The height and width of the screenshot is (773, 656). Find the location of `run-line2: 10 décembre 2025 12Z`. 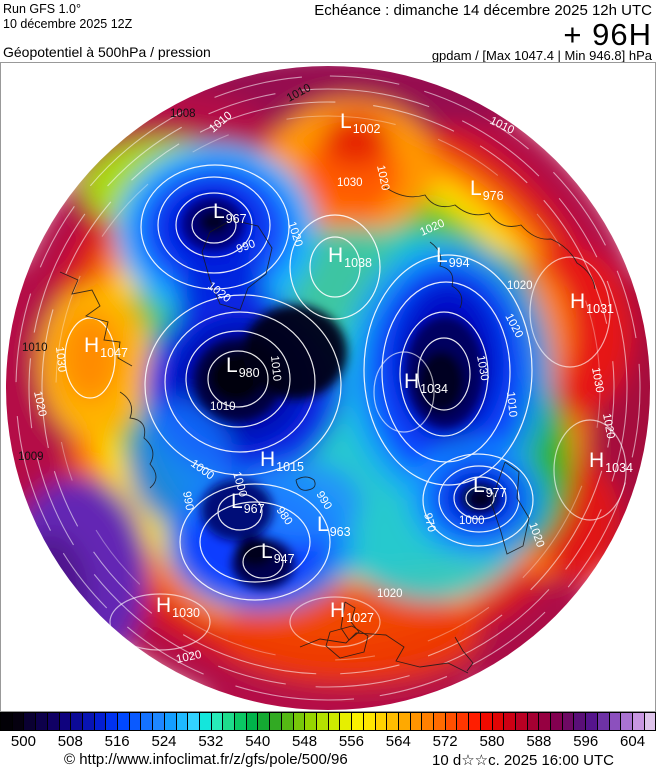

run-line2: 10 décembre 2025 12Z is located at coordinates (68, 24).